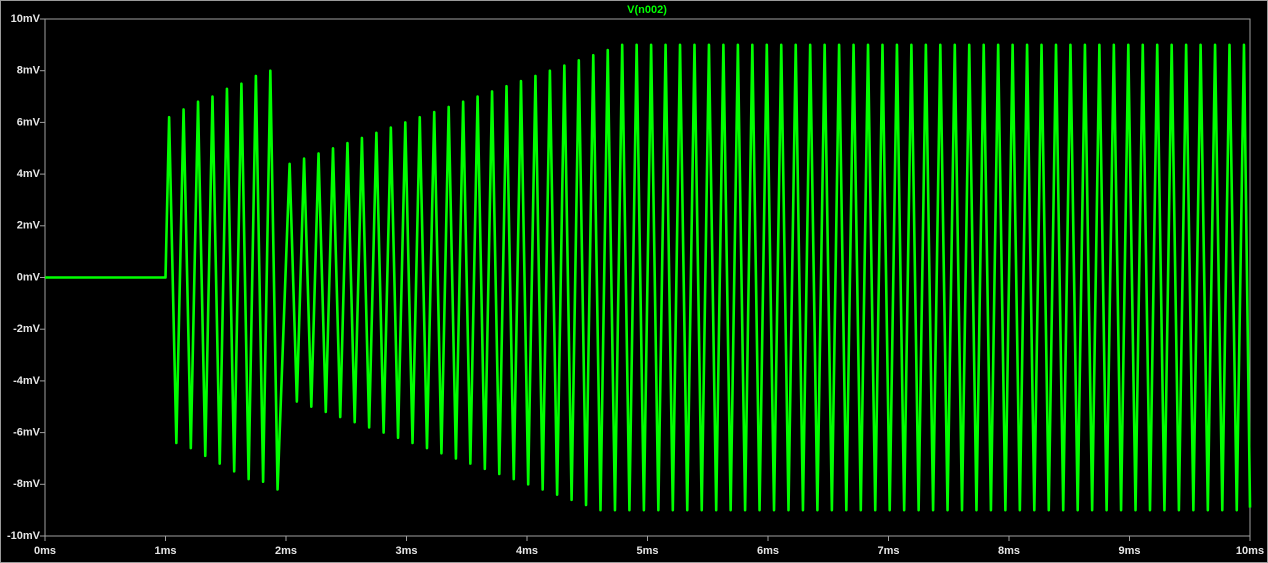 The height and width of the screenshot is (563, 1268). What do you see at coordinates (647, 10) in the screenshot?
I see `legend-label: V(n002)` at bounding box center [647, 10].